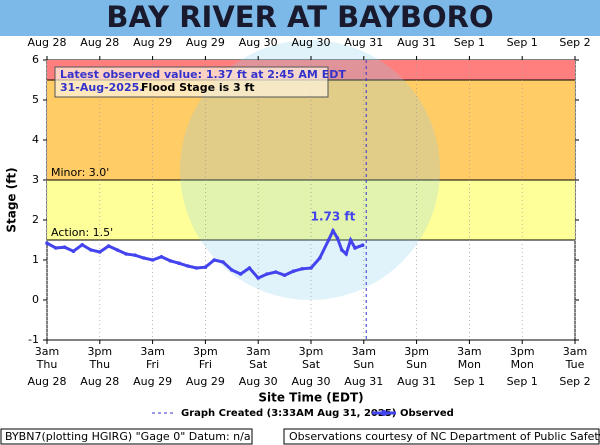 Image resolution: width=600 pixels, height=445 pixels. Describe the element at coordinates (384, 413) in the screenshot. I see `legend-marker` at that location.